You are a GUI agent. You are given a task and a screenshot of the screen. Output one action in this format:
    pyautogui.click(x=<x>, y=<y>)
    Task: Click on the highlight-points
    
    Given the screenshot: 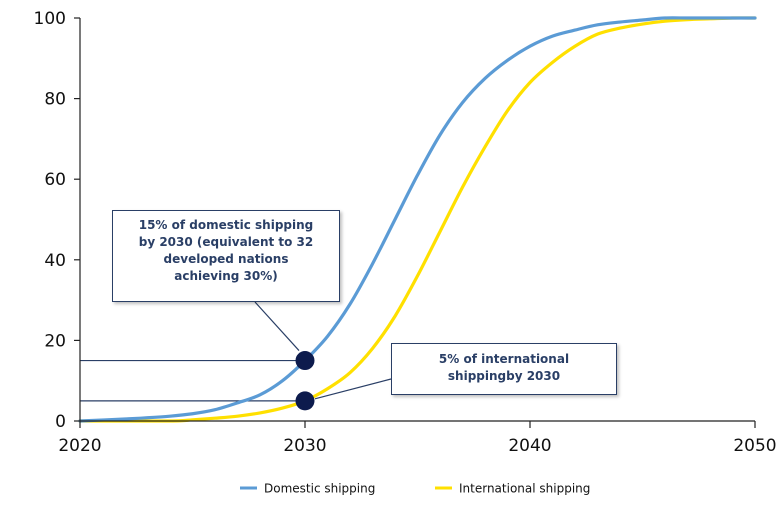 What is the action you would take?
    pyautogui.click(x=305, y=381)
    